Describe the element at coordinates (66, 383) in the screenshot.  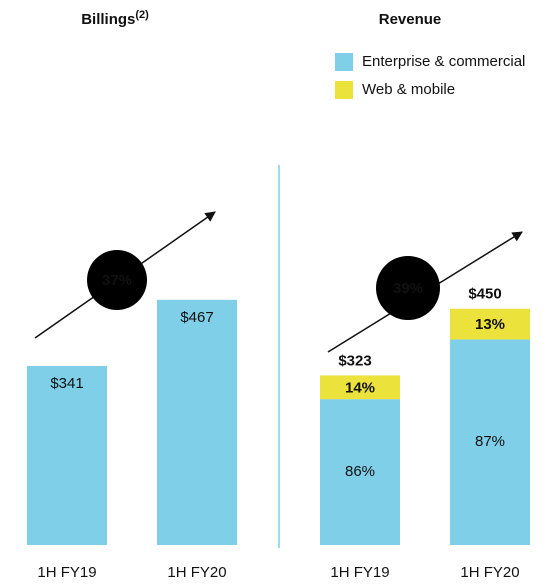
I see `value-label: $341` at that location.